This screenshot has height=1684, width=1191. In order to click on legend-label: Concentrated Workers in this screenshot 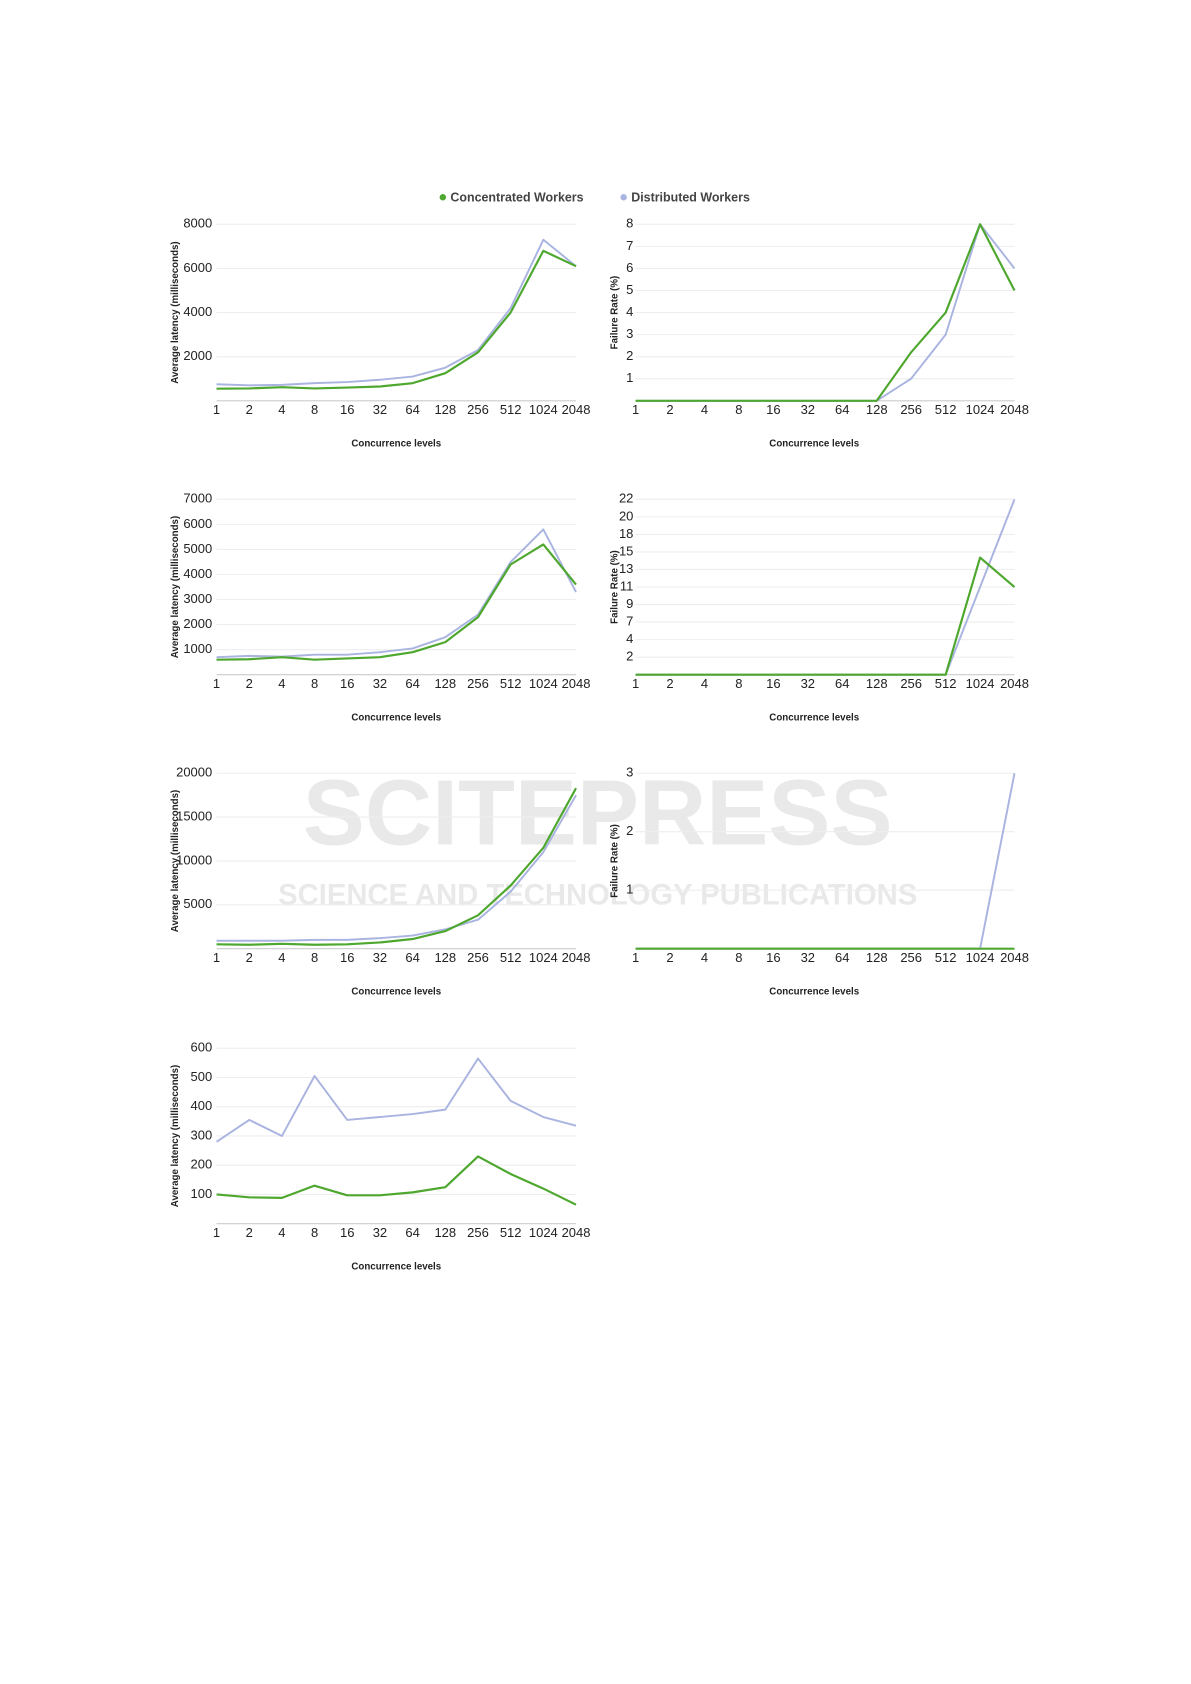, I will do `click(516, 198)`.